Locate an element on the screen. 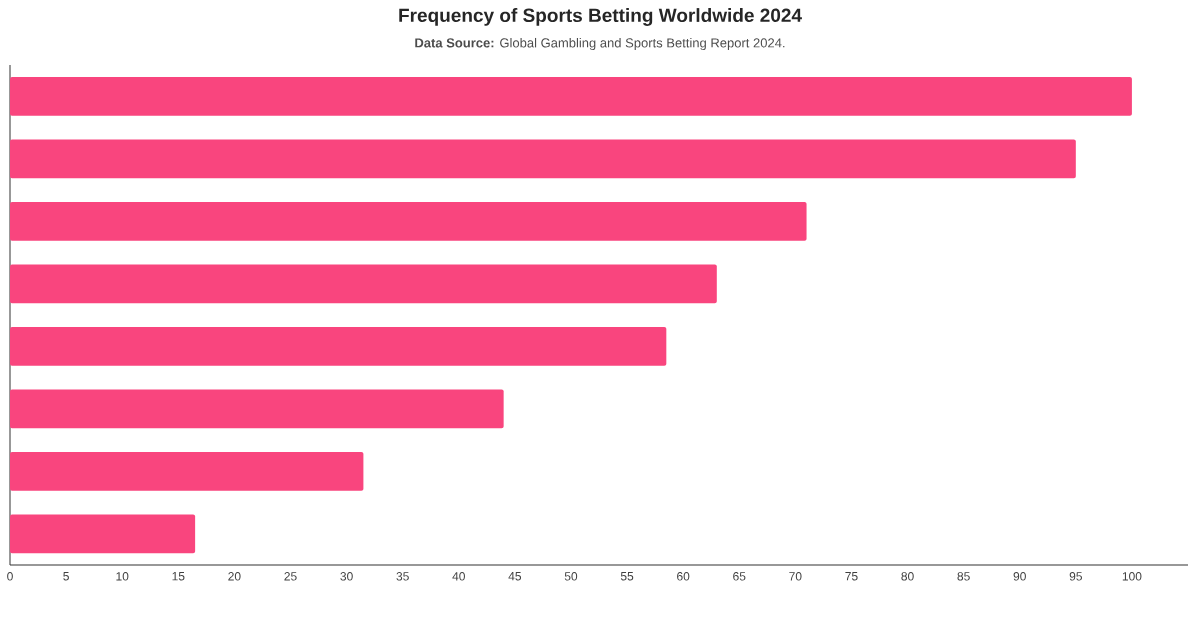  x-tick-label: 50 is located at coordinates (571, 576).